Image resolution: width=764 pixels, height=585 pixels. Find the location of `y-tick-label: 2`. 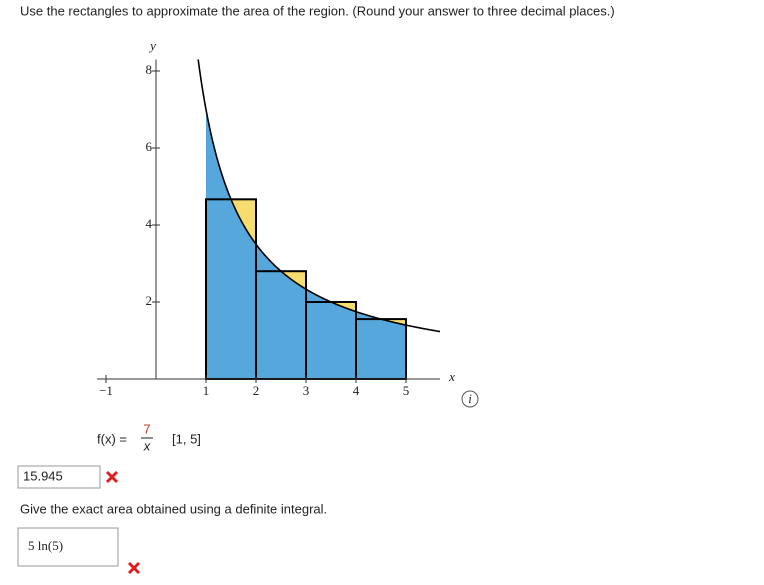

y-tick-label: 2 is located at coordinates (149, 300).